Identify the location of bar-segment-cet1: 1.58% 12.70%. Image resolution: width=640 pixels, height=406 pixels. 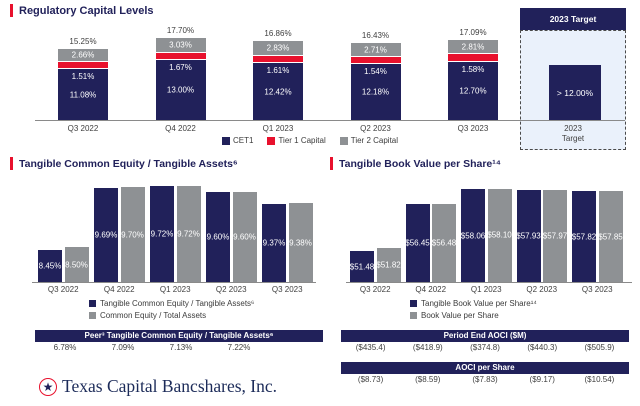
(473, 90).